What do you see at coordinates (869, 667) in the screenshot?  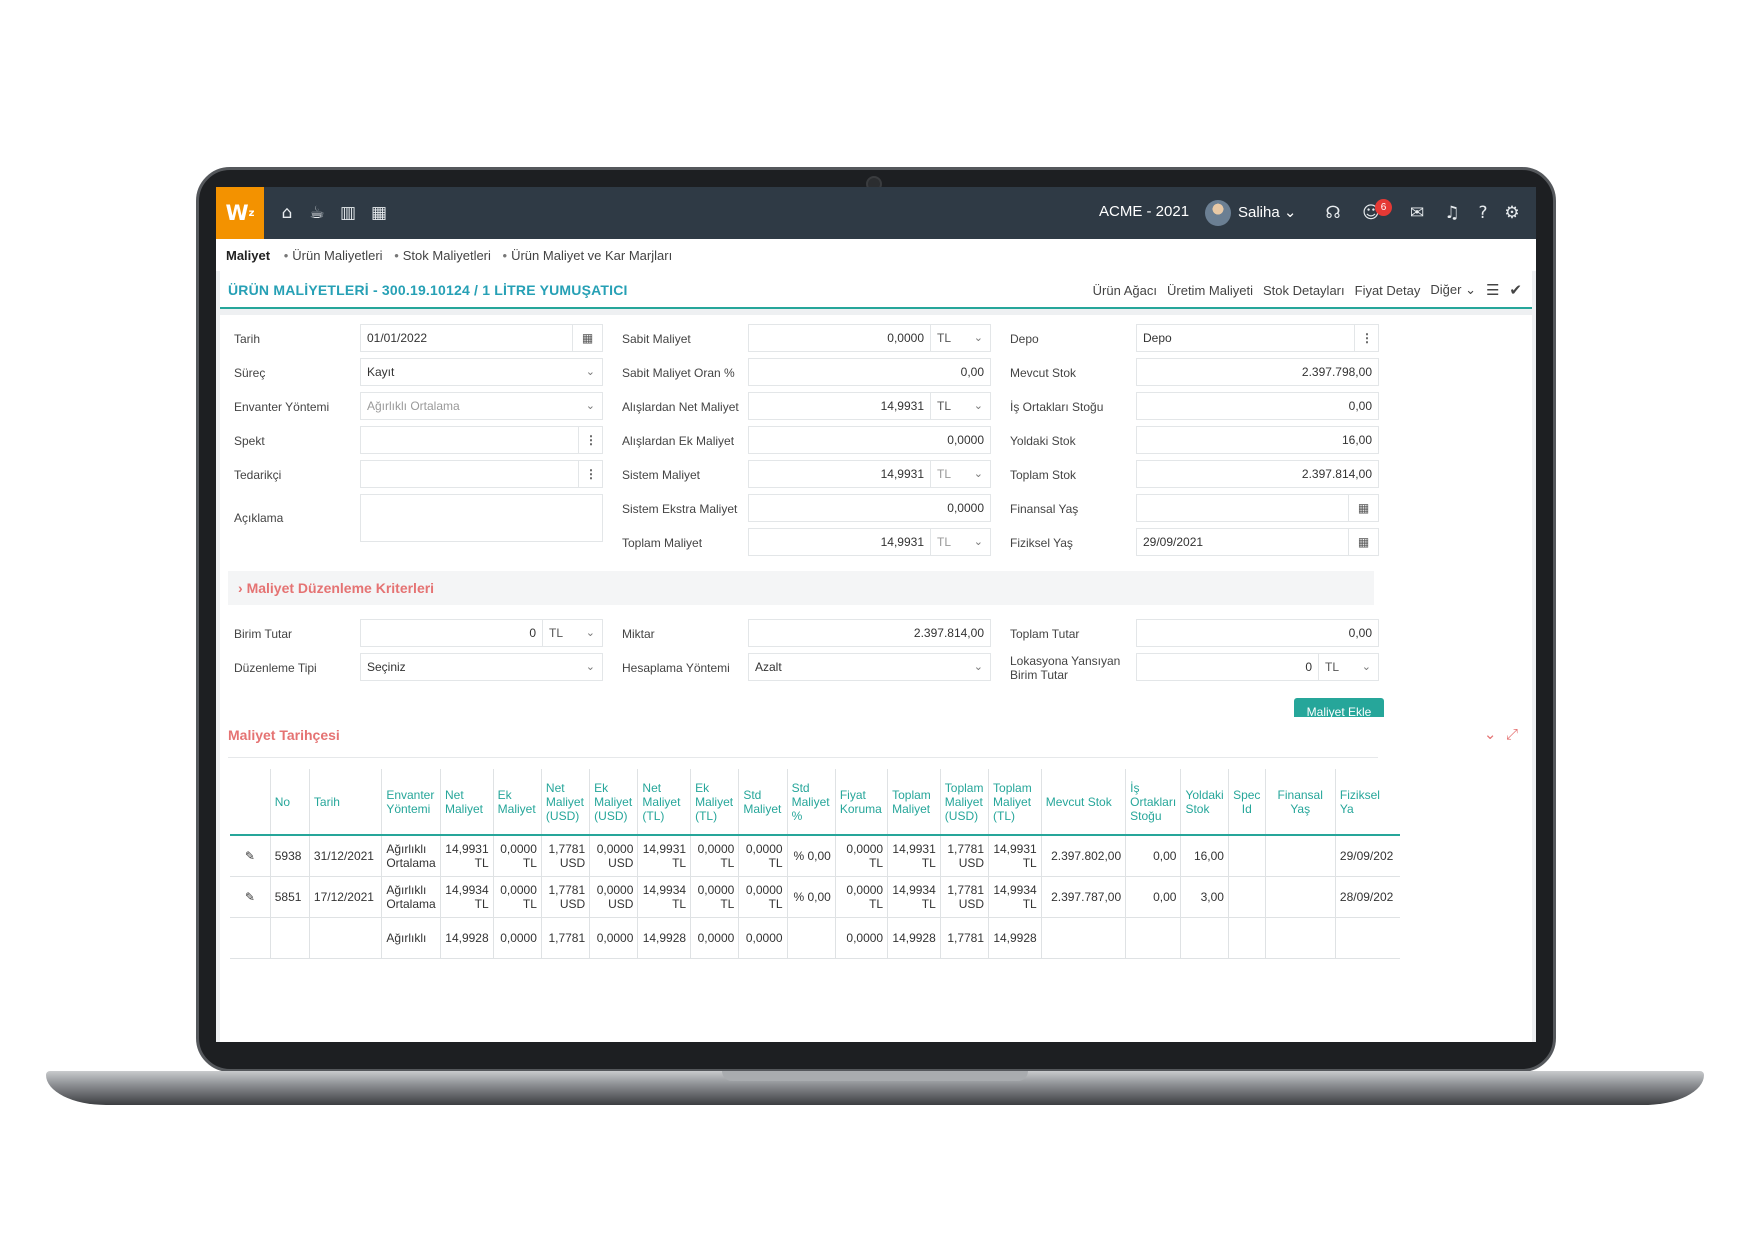 I see `calculation-method-select: Azalt ⌄` at bounding box center [869, 667].